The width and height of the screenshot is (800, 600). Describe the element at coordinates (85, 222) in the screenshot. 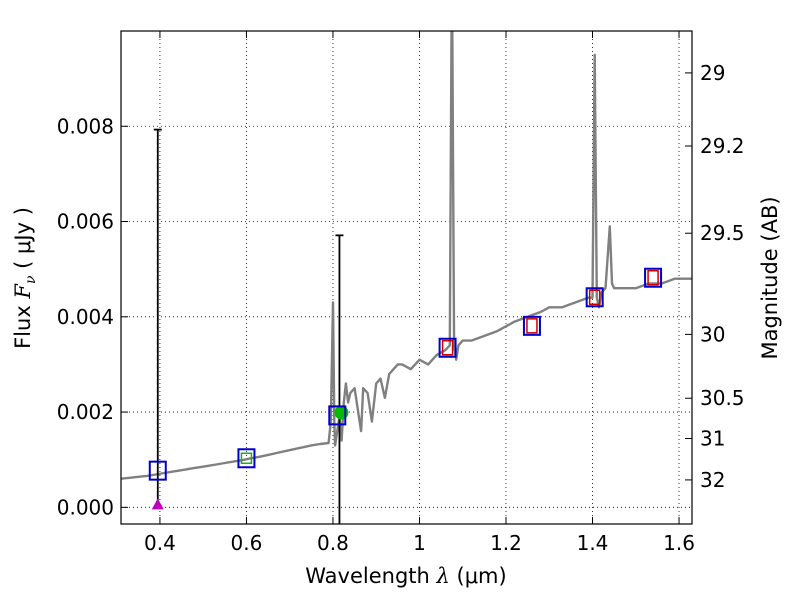

I see `y-tick-label: 0.006` at that location.